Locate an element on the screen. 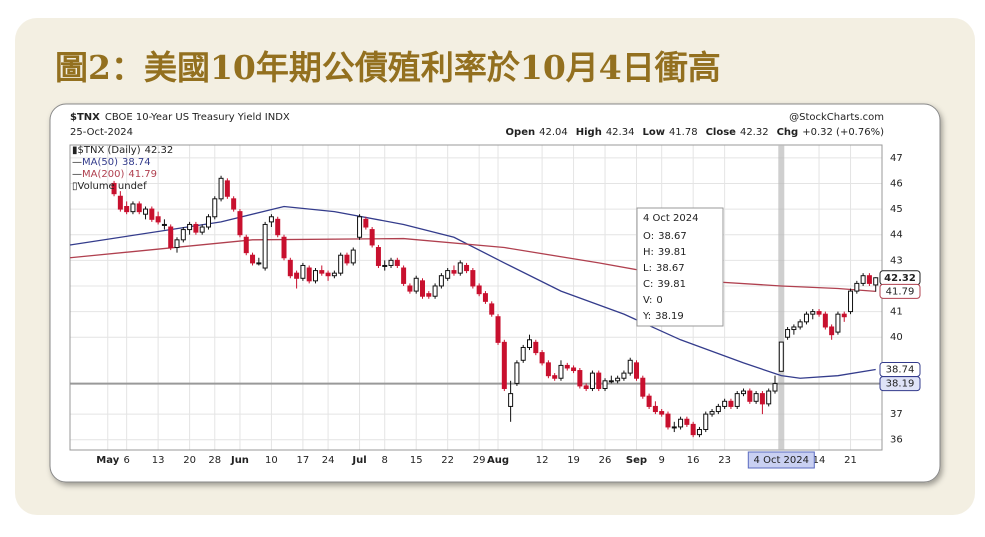  ma-line is located at coordinates (472, 264).